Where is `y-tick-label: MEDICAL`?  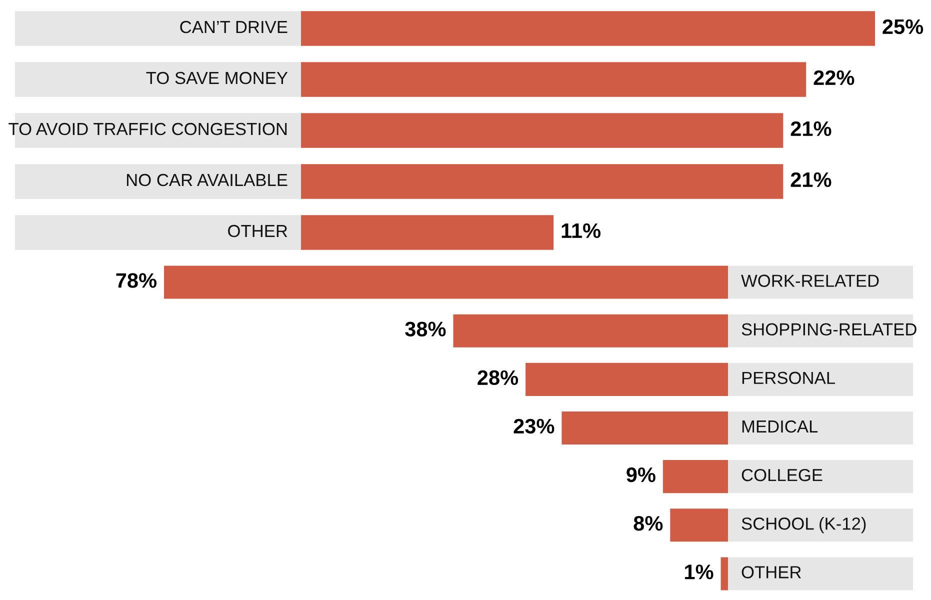
y-tick-label: MEDICAL is located at coordinates (780, 426).